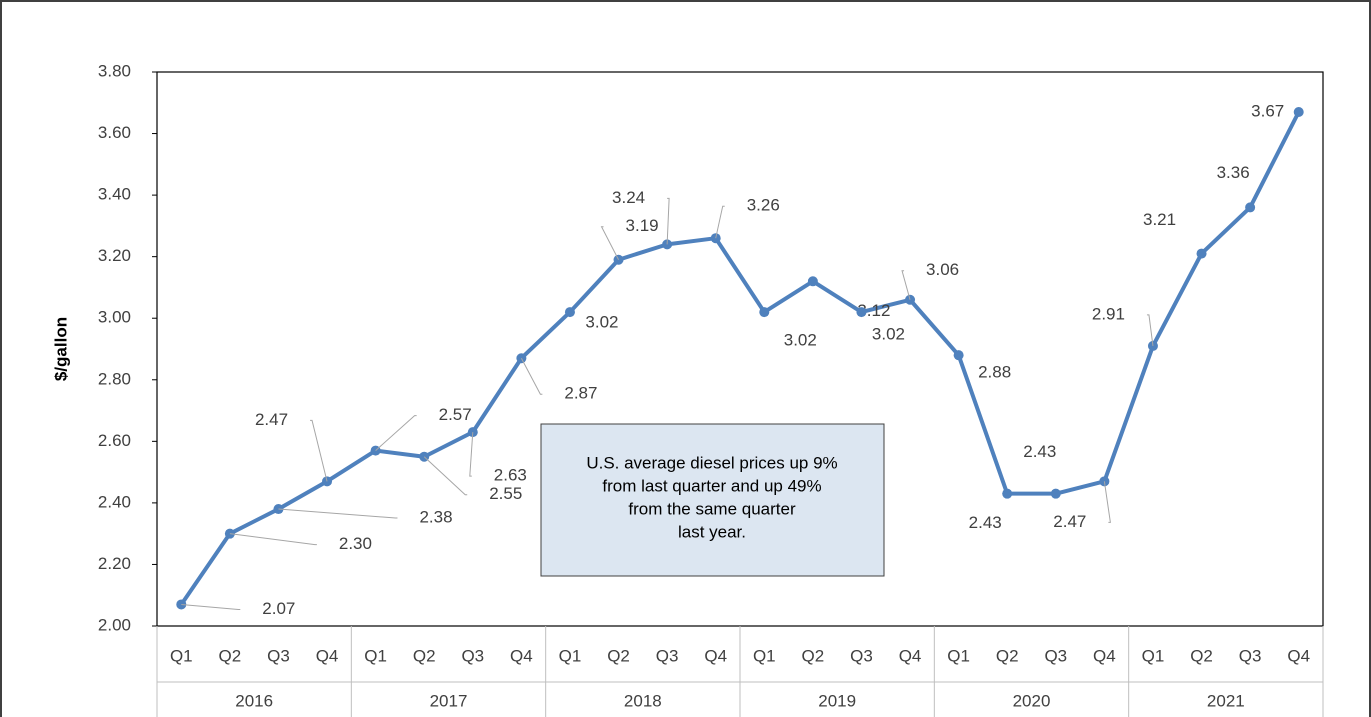 Image resolution: width=1371 pixels, height=717 pixels. What do you see at coordinates (763, 205) in the screenshot?
I see `data-label: 3.26` at bounding box center [763, 205].